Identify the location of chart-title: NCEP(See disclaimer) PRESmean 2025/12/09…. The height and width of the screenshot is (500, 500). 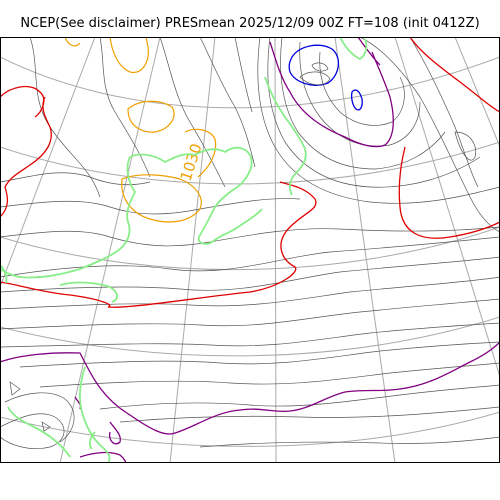
(250, 23).